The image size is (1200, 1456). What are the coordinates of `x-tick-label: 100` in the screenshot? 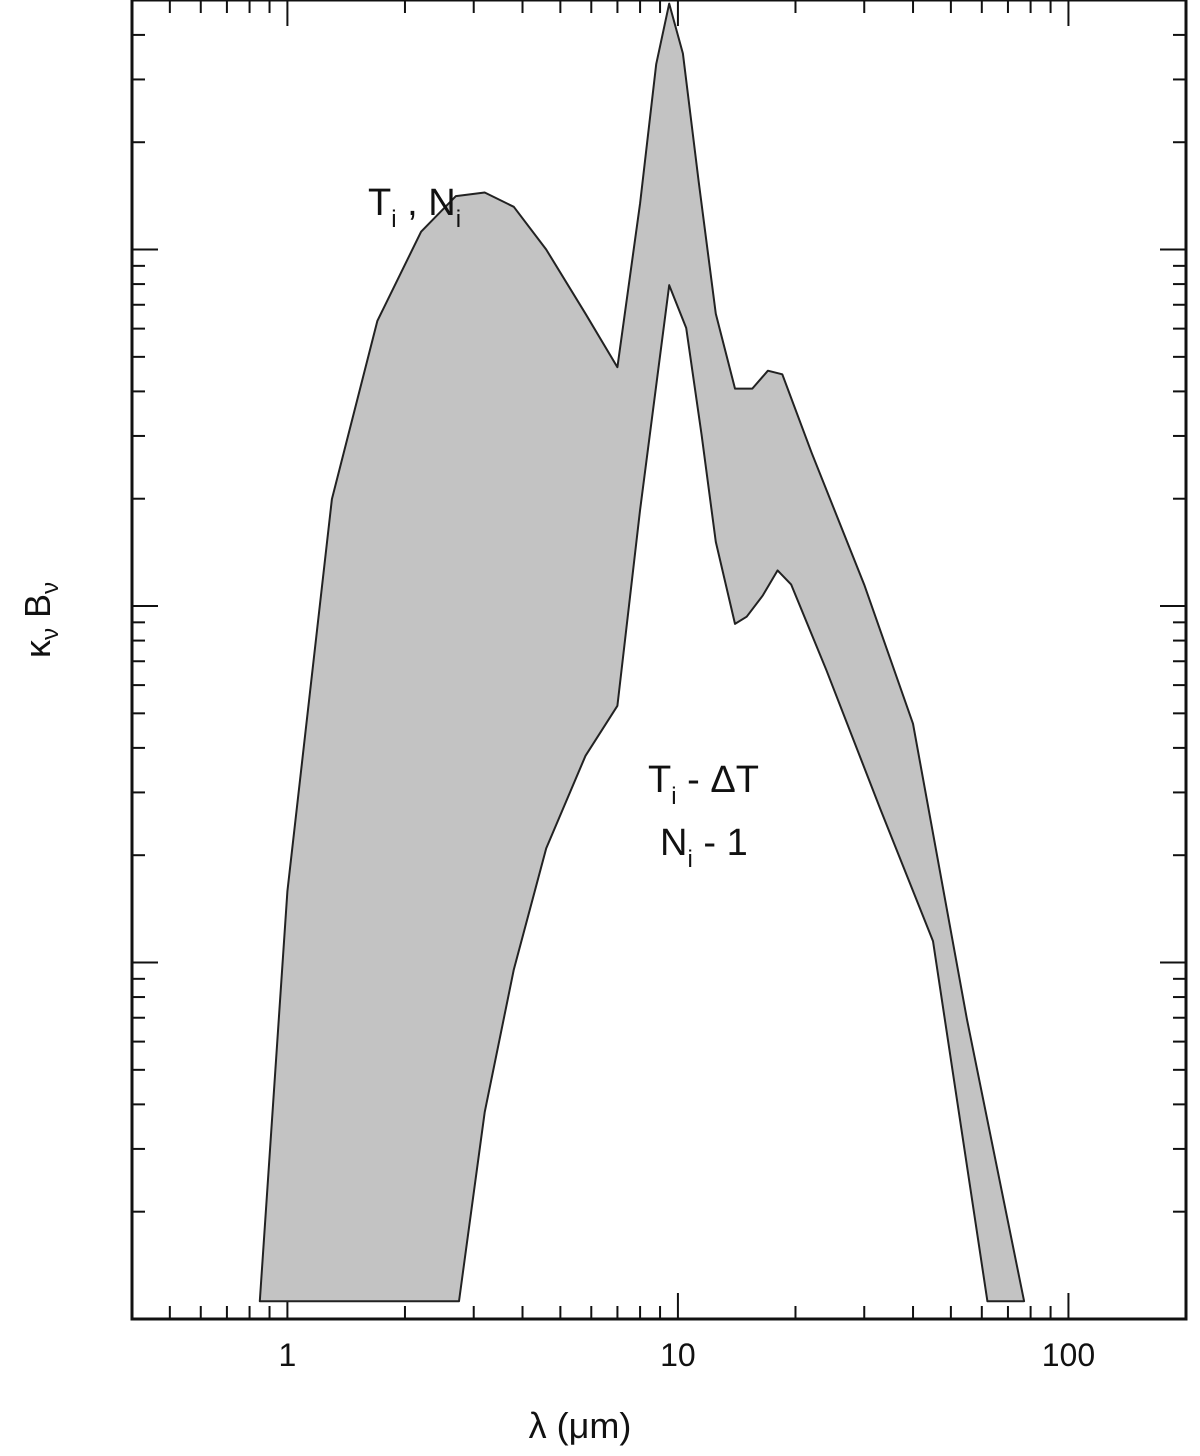 It's located at (1068, 1355).